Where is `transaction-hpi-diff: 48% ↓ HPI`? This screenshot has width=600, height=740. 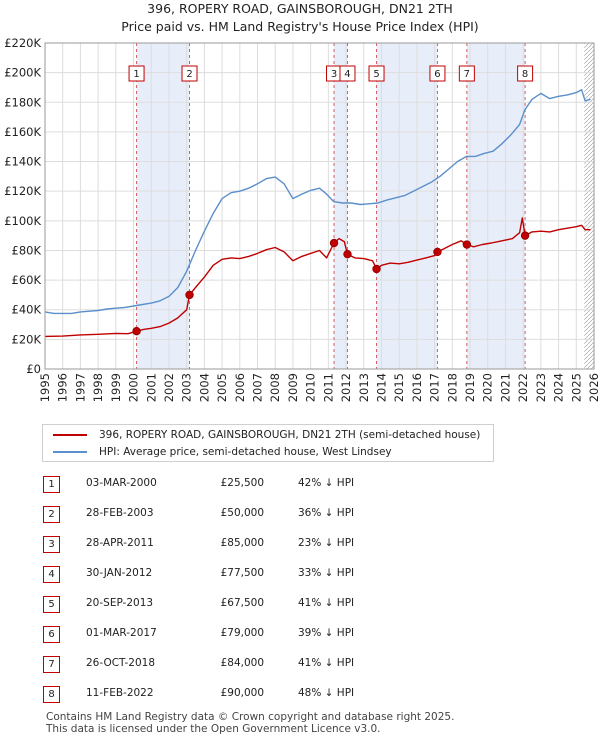 transaction-hpi-diff: 48% ↓ HPI is located at coordinates (326, 693).